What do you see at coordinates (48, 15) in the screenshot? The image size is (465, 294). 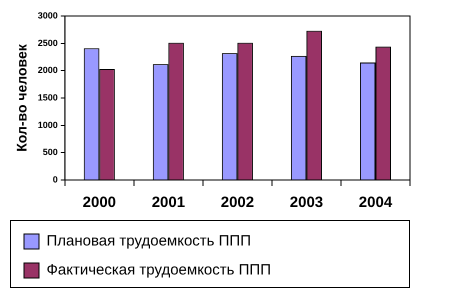 I see `y-tick-label: 3000` at bounding box center [48, 15].